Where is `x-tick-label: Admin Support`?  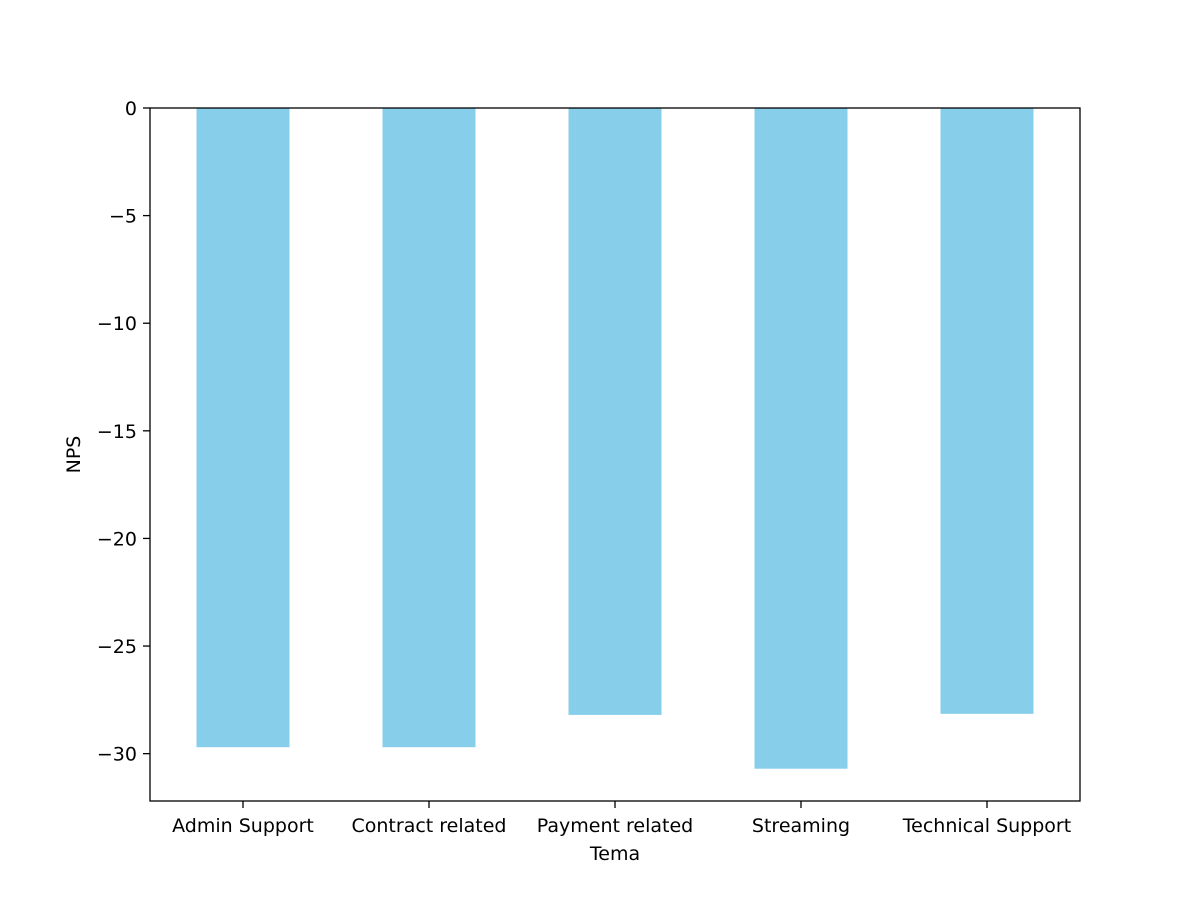 x-tick-label: Admin Support is located at coordinates (243, 826).